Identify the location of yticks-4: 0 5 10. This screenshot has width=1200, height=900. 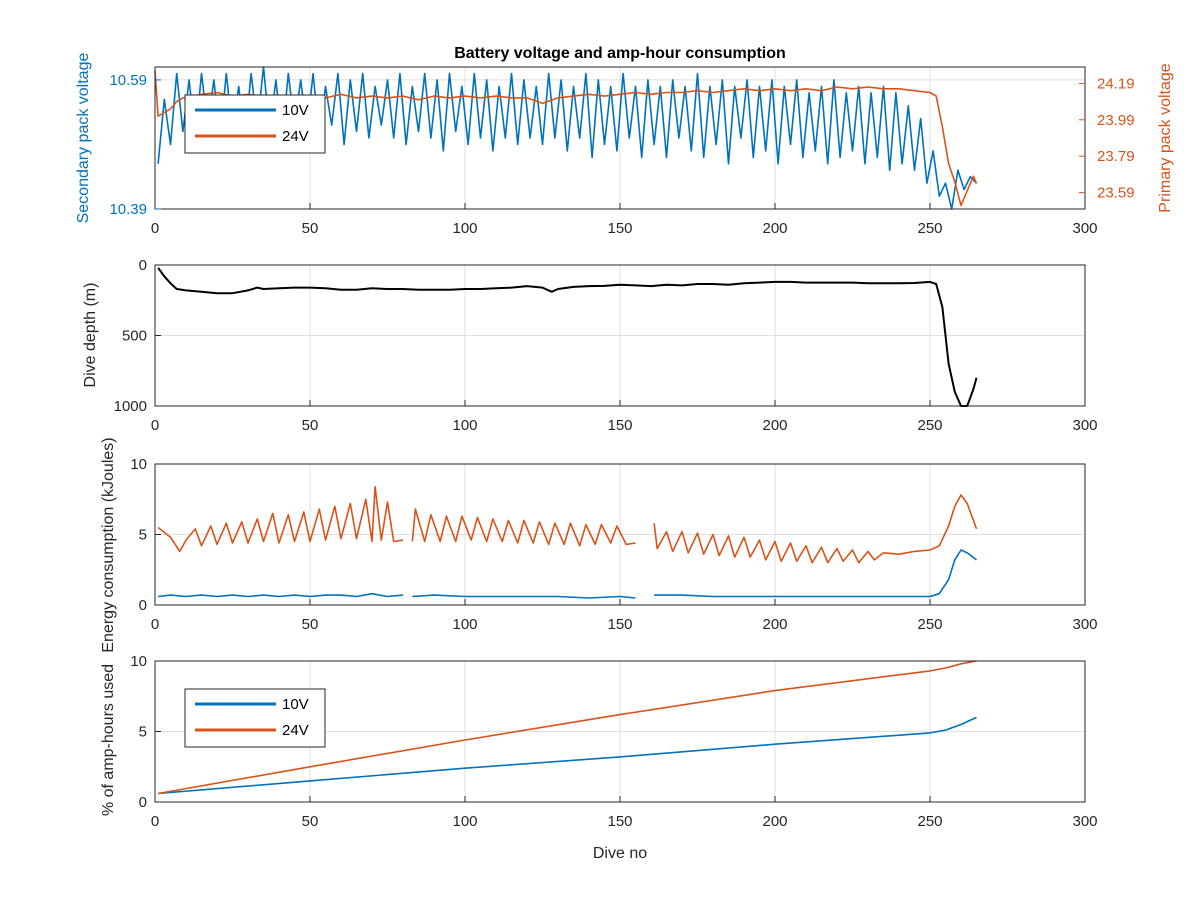
(145, 732).